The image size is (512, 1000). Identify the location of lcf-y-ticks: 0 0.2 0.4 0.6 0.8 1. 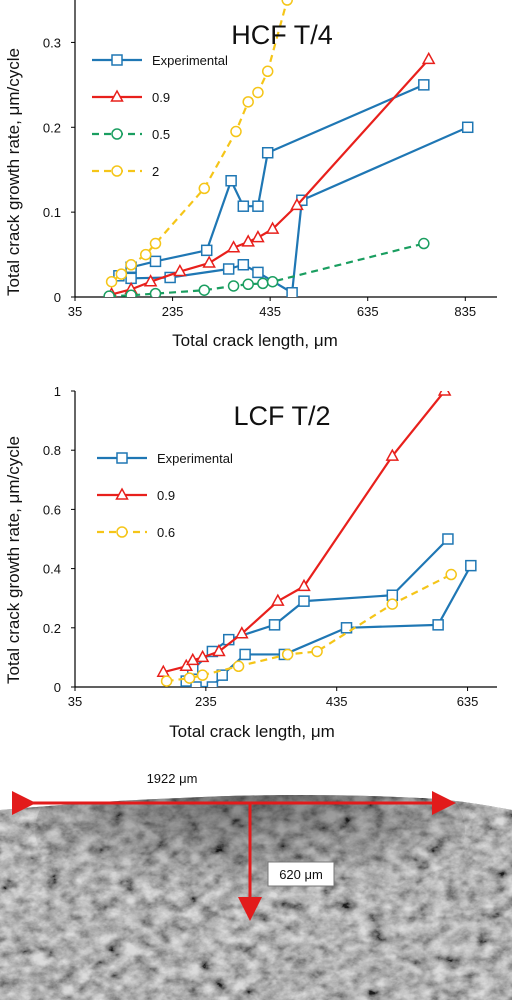
(59, 539).